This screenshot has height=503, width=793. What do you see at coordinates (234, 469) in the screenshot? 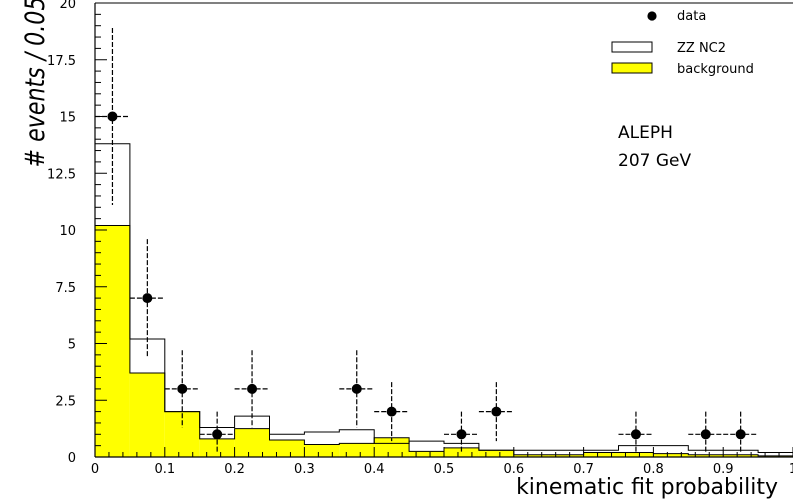
I see `x-tick-label: 0.2` at bounding box center [234, 469].